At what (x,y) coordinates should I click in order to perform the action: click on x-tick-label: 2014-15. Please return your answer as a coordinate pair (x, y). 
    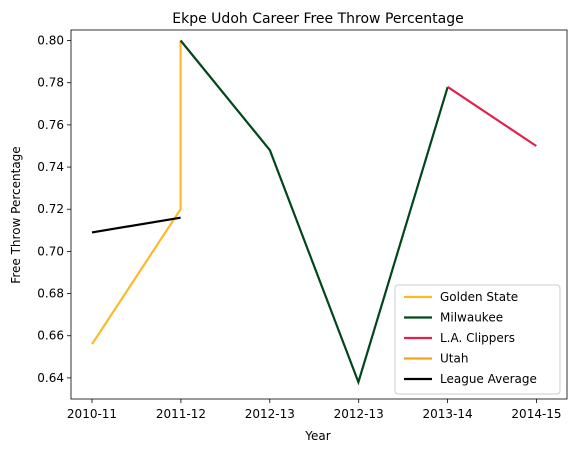
    Looking at the image, I should click on (536, 414).